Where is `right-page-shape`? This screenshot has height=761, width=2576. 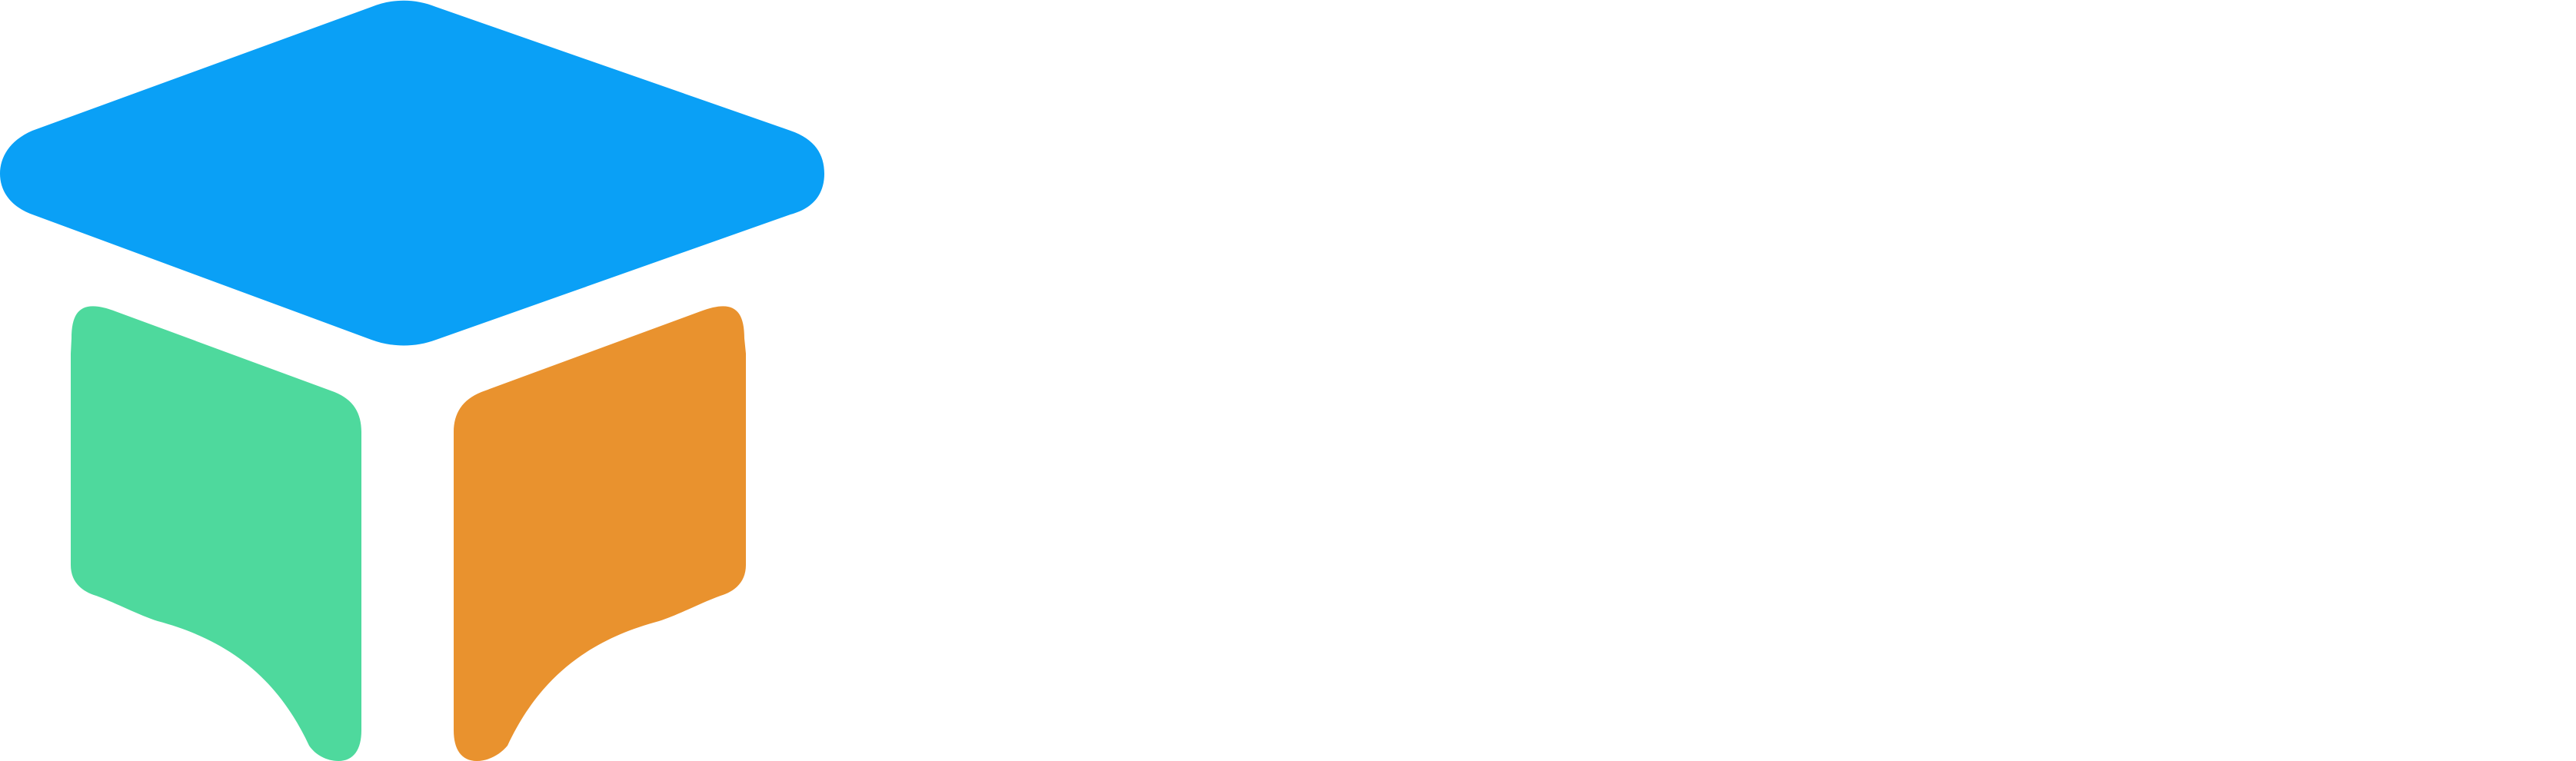
right-page-shape is located at coordinates (600, 533).